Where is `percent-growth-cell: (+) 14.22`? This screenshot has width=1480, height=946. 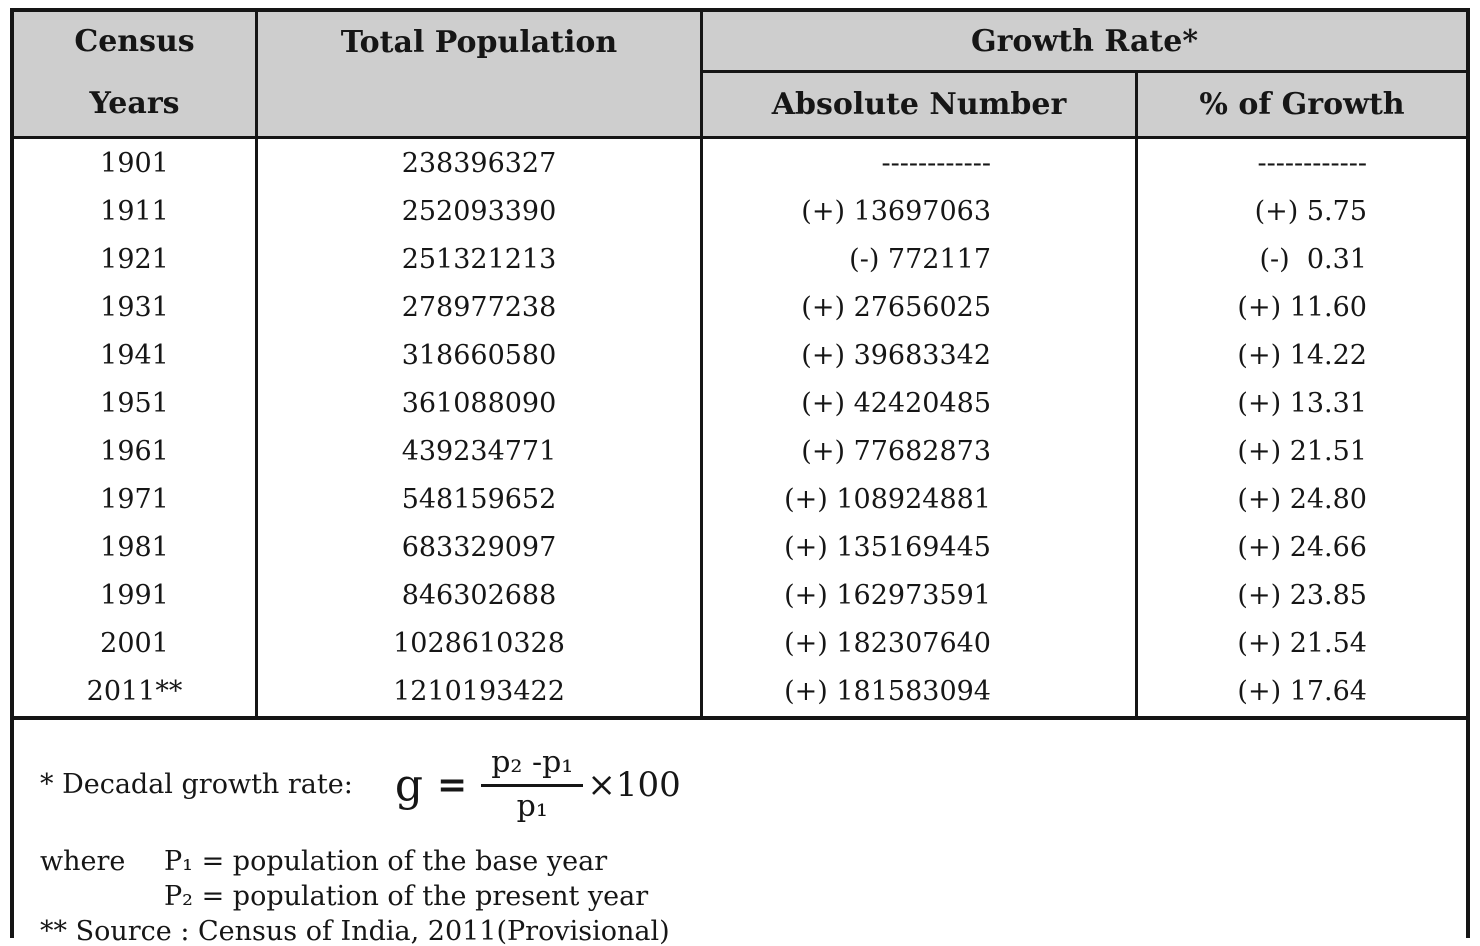
percent-growth-cell: (+) 14.22 is located at coordinates (1302, 355).